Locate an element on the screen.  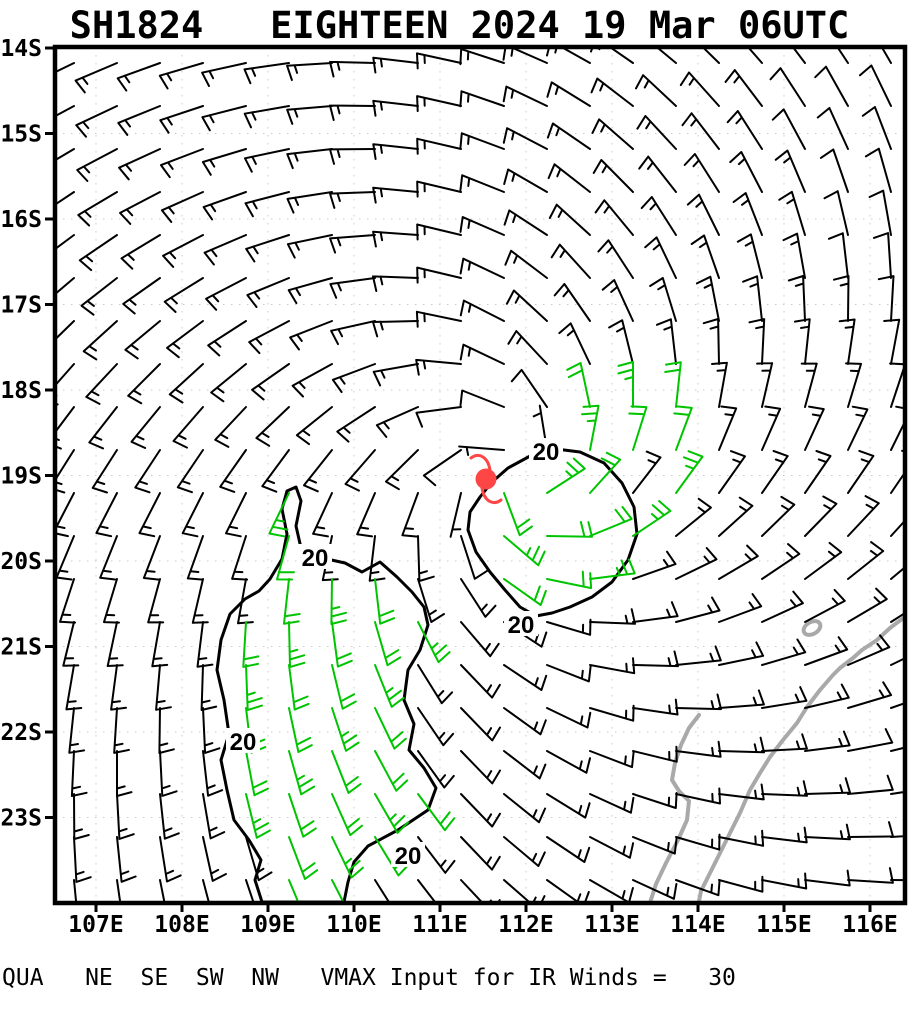
lon-tick-label: 111E is located at coordinates (439, 925).